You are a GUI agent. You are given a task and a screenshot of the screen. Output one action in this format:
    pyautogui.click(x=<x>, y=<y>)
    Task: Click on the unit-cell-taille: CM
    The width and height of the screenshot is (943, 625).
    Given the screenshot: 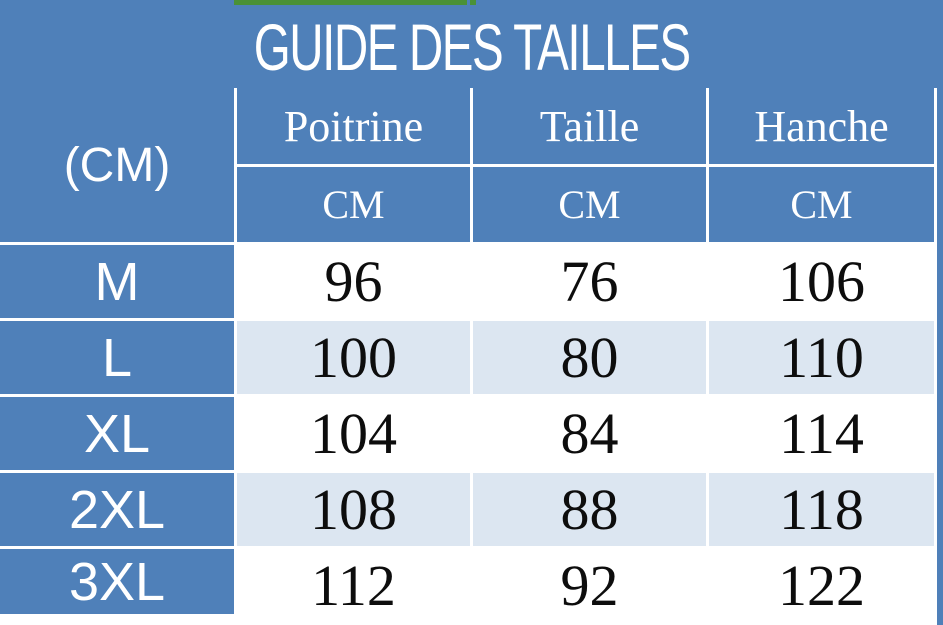 What is the action you would take?
    pyautogui.click(x=589, y=204)
    